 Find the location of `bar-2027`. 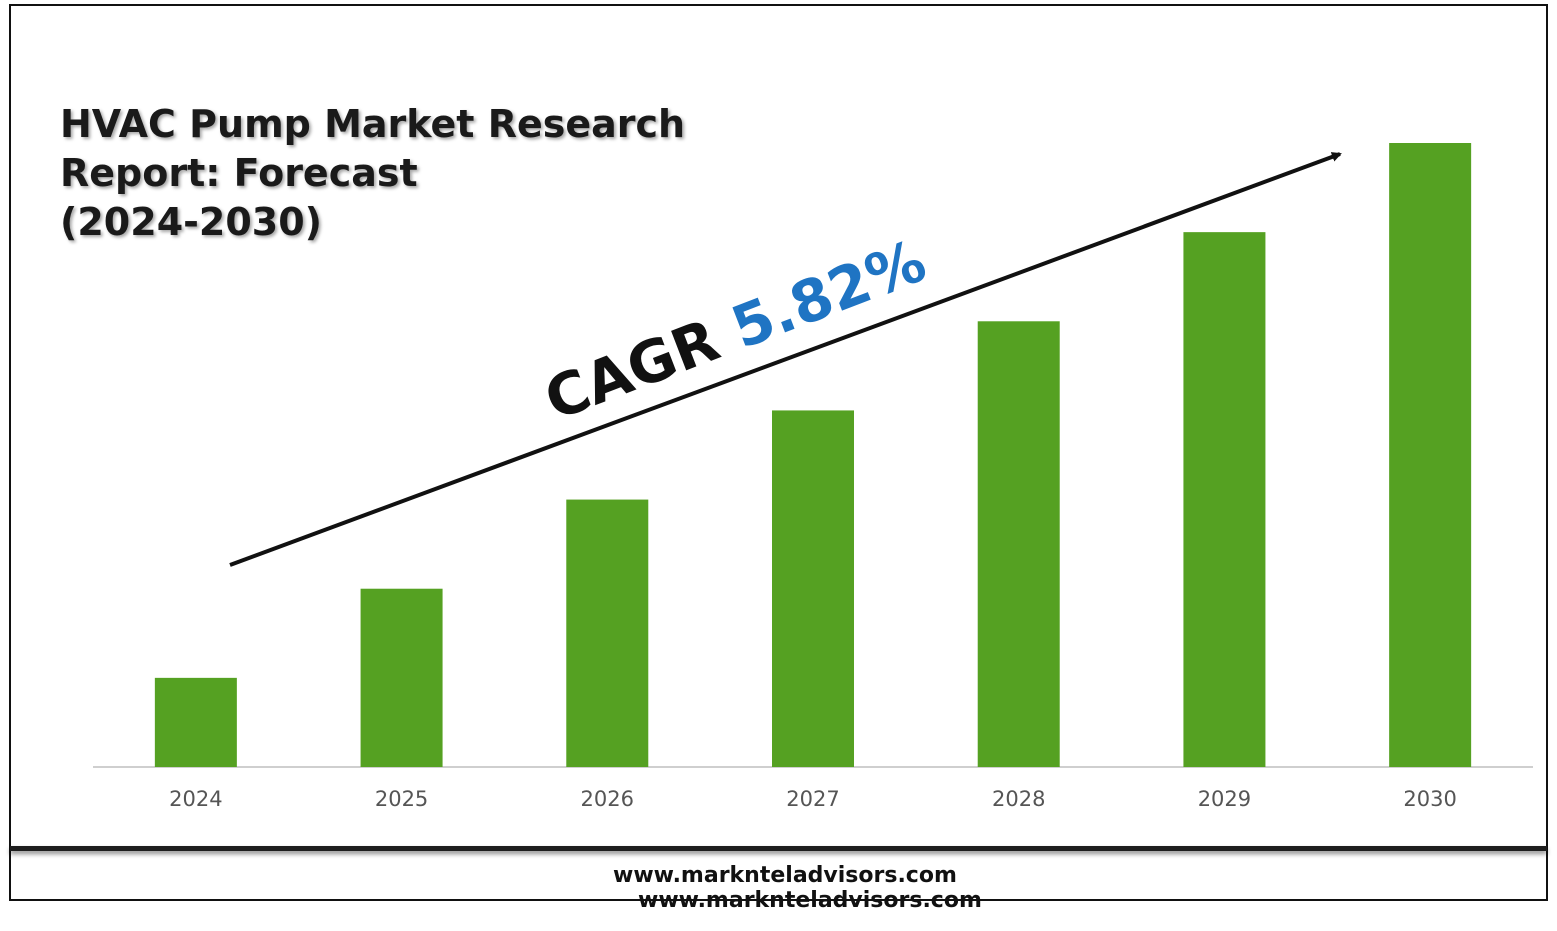

bar-2027 is located at coordinates (813, 588).